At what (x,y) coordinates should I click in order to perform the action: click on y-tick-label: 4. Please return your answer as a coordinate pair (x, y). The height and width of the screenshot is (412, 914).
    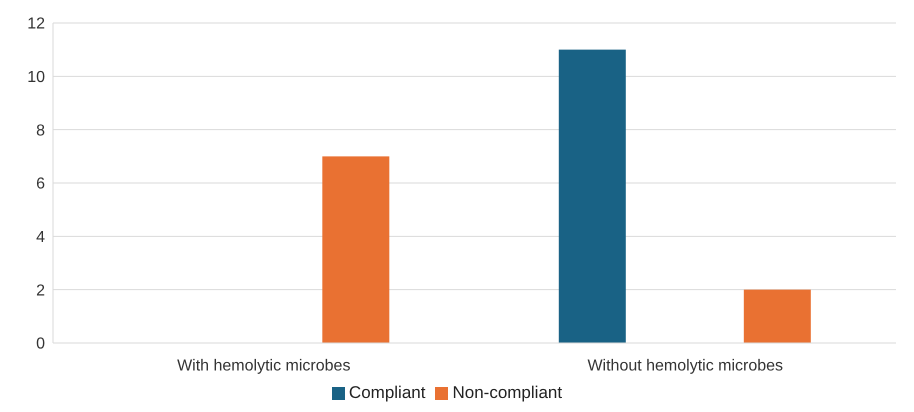
    Looking at the image, I should click on (41, 237).